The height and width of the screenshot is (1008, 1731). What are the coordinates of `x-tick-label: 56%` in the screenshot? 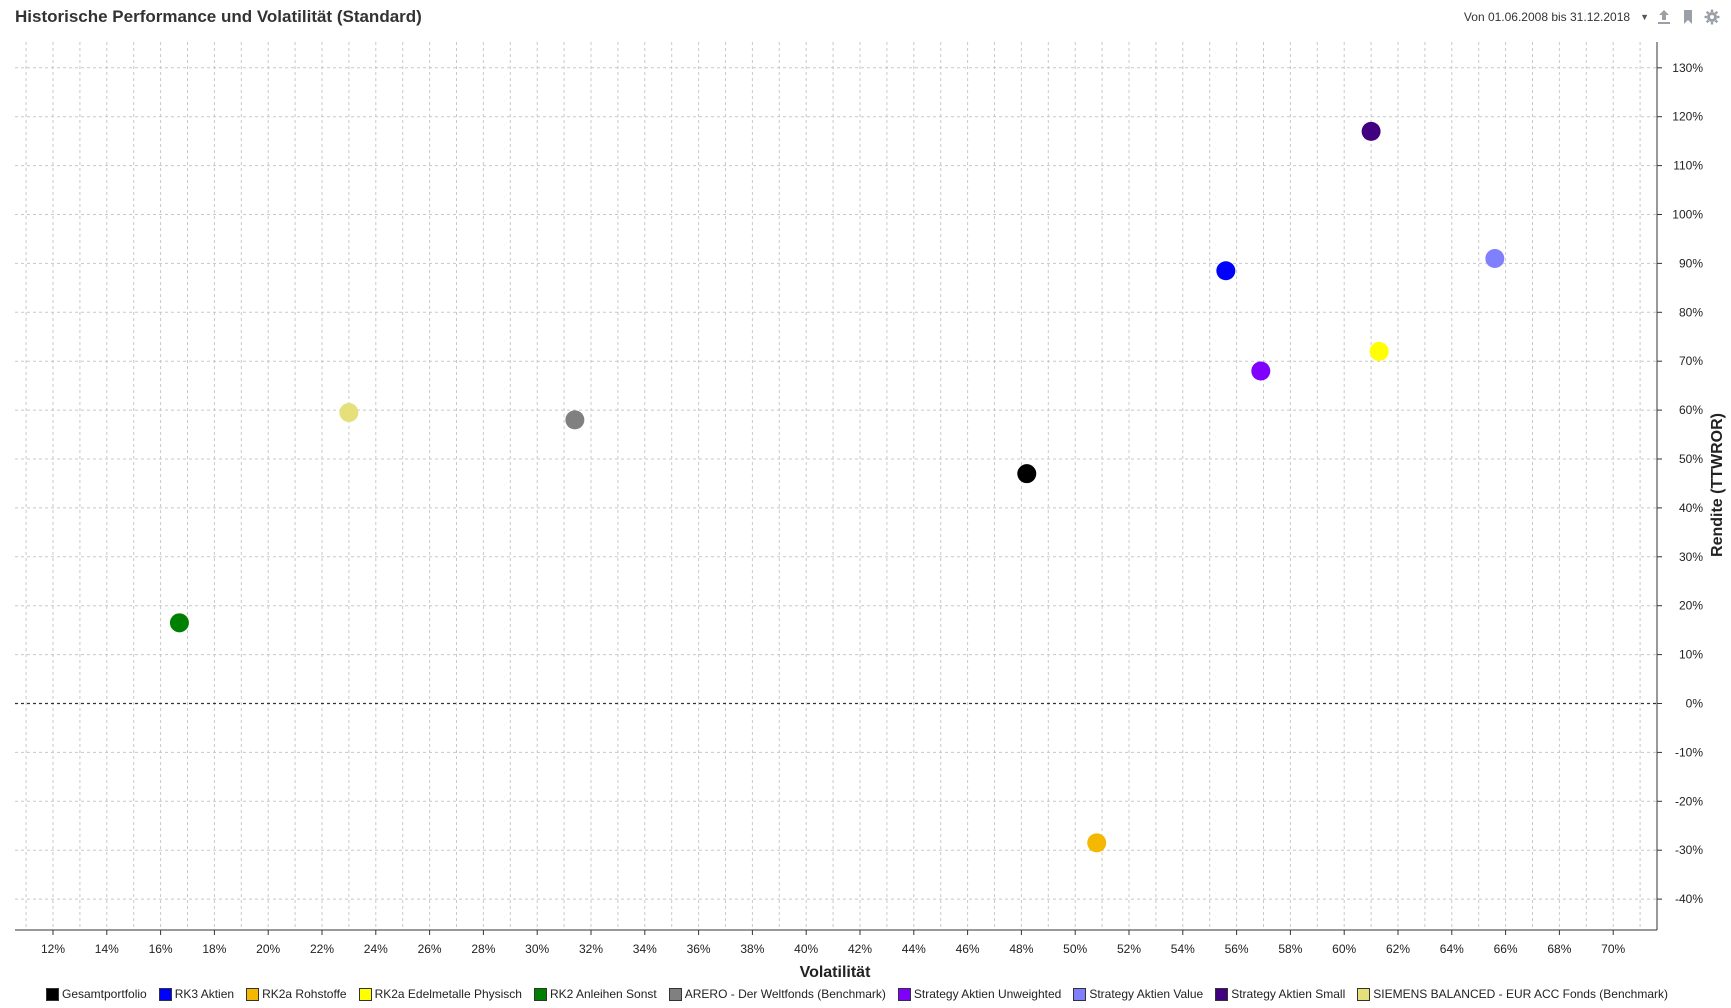 It's located at (1237, 949).